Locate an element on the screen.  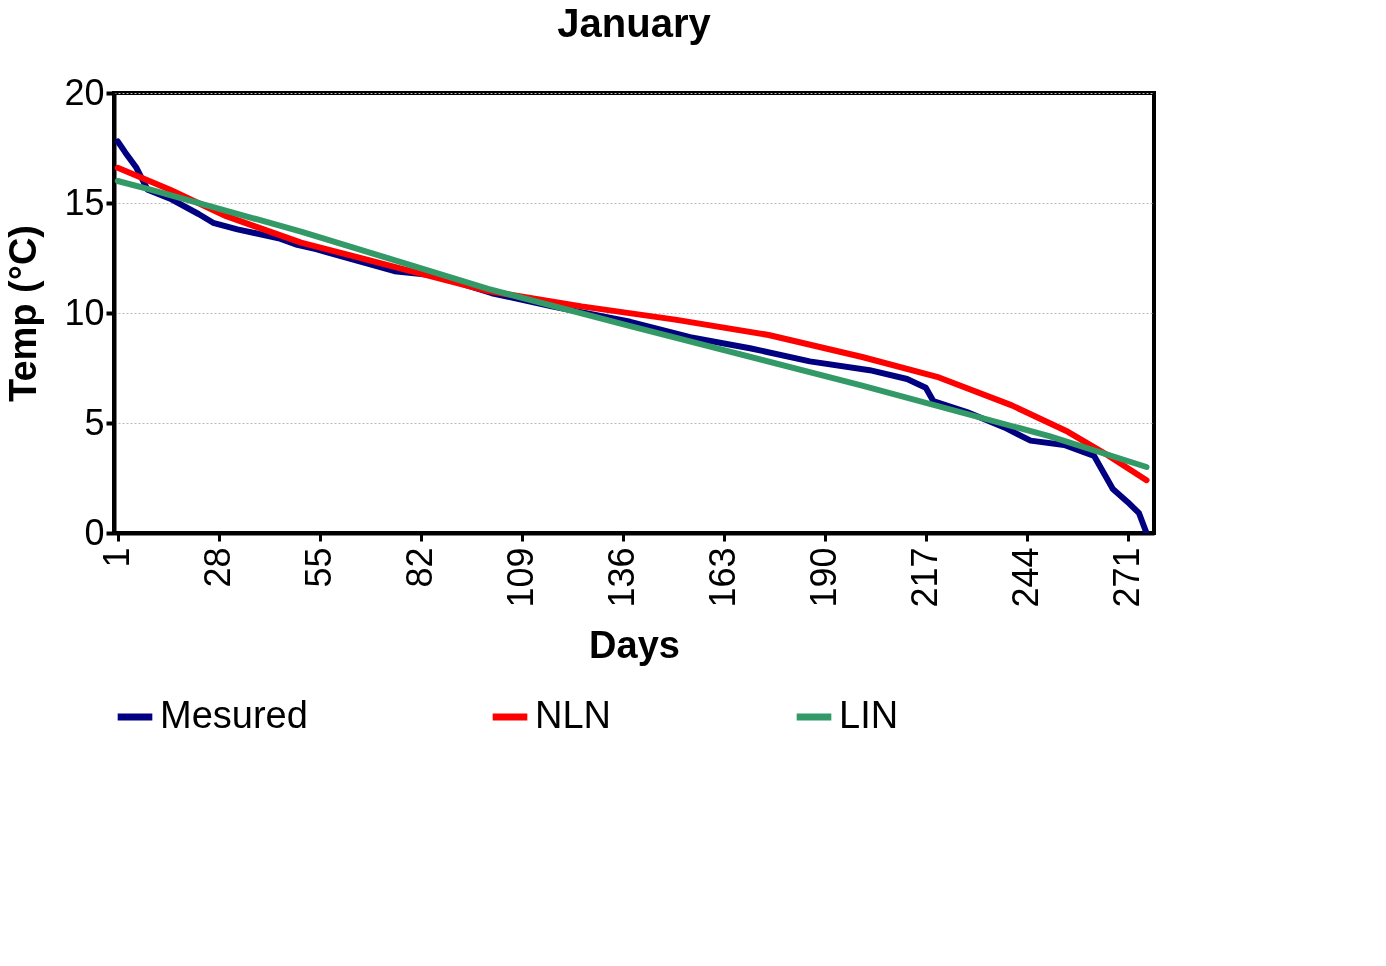
x-tick-label: 109 is located at coordinates (521, 577).